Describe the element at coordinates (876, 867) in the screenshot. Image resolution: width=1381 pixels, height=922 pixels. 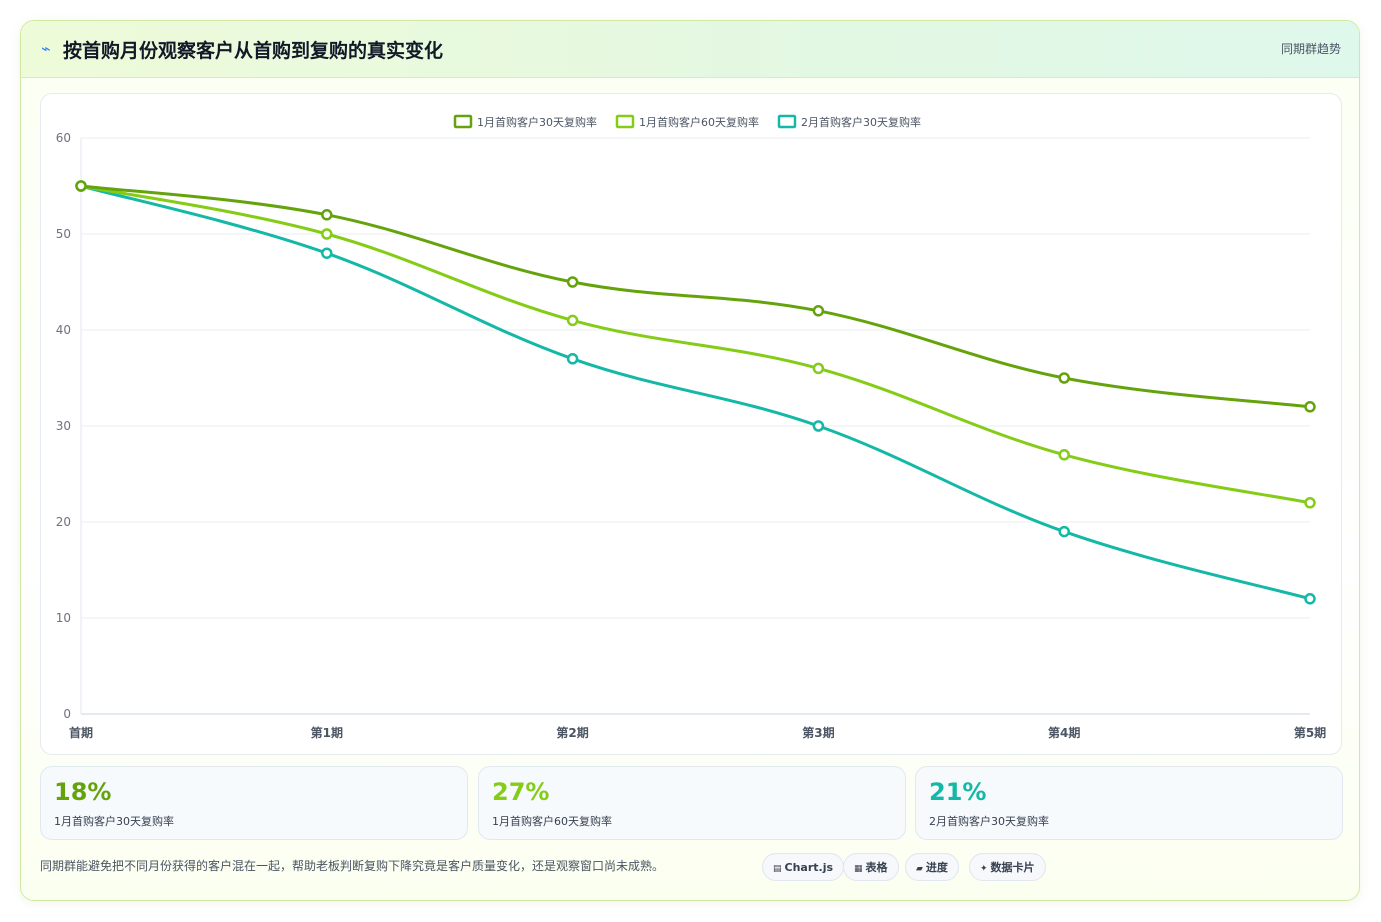
I see `tag-label: 表格` at that location.